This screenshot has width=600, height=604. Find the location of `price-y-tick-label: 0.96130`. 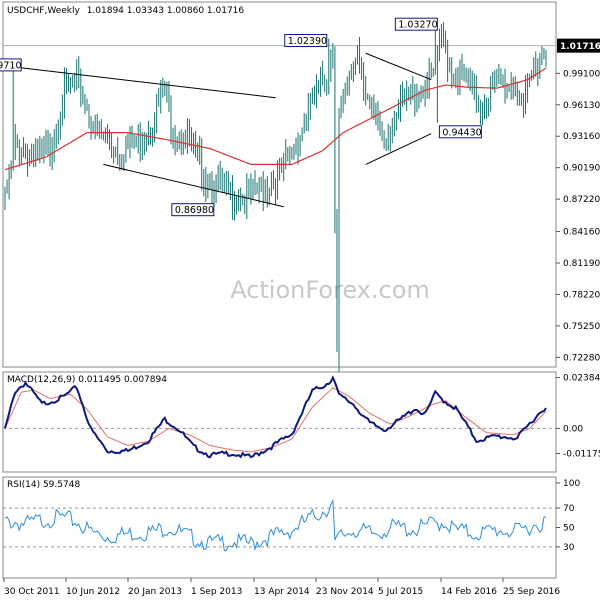

price-y-tick-label: 0.96130 is located at coordinates (581, 106).